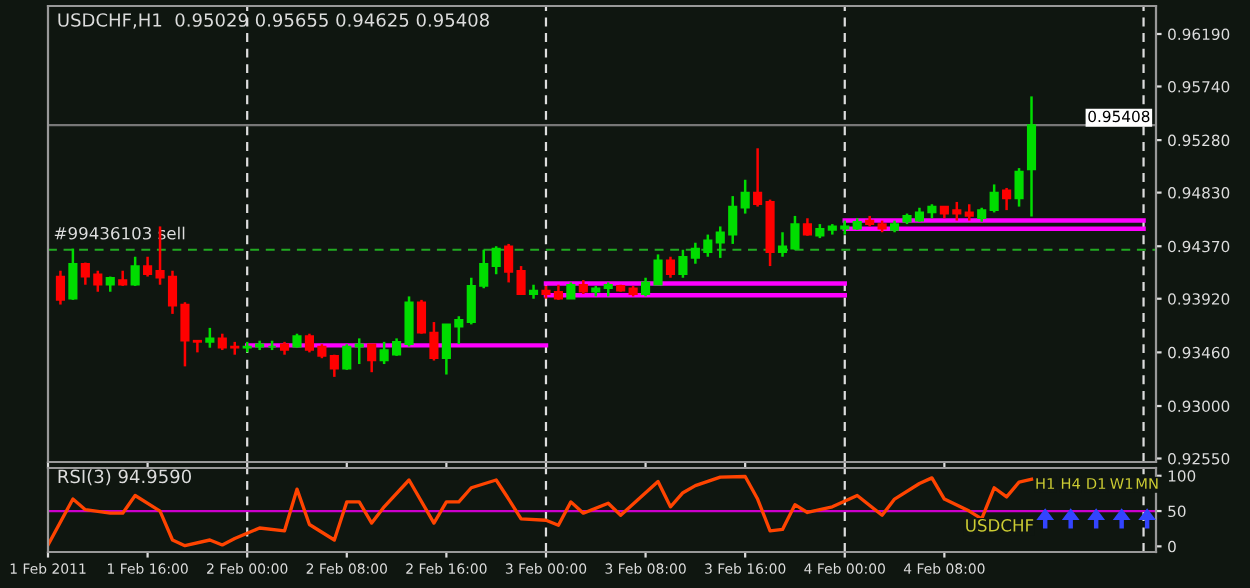 This screenshot has width=1250, height=588. What do you see at coordinates (273, 21) in the screenshot?
I see `chart-title: USDCHF,H1 0.95029 0.95655 0.94625 0.95408` at bounding box center [273, 21].